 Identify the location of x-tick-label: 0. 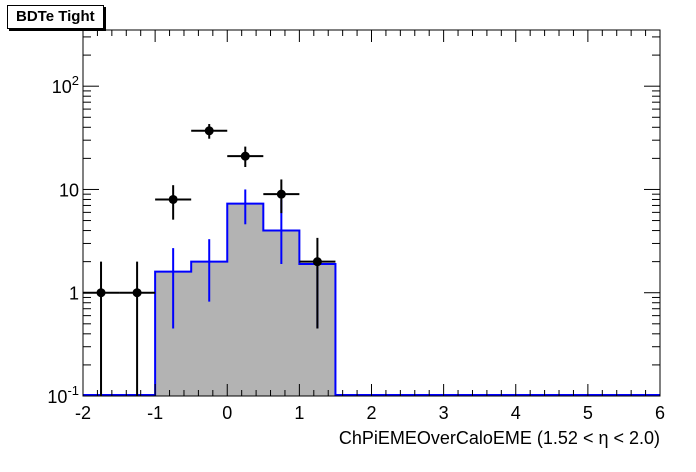
(227, 413).